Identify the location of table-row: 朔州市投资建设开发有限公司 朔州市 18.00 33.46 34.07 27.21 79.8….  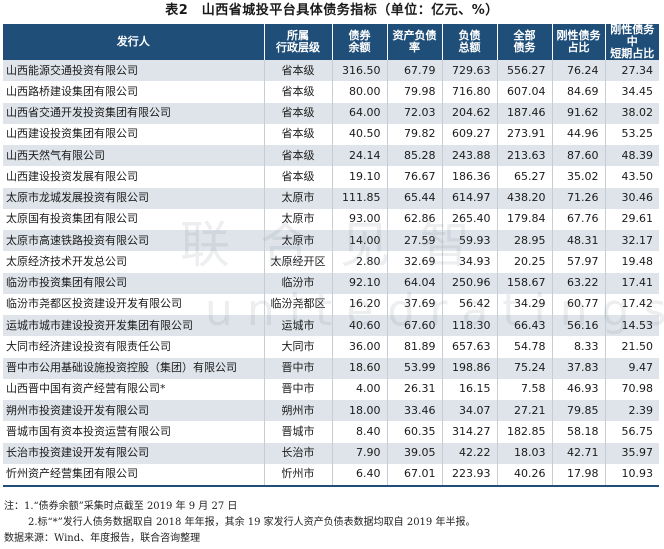
(331, 411).